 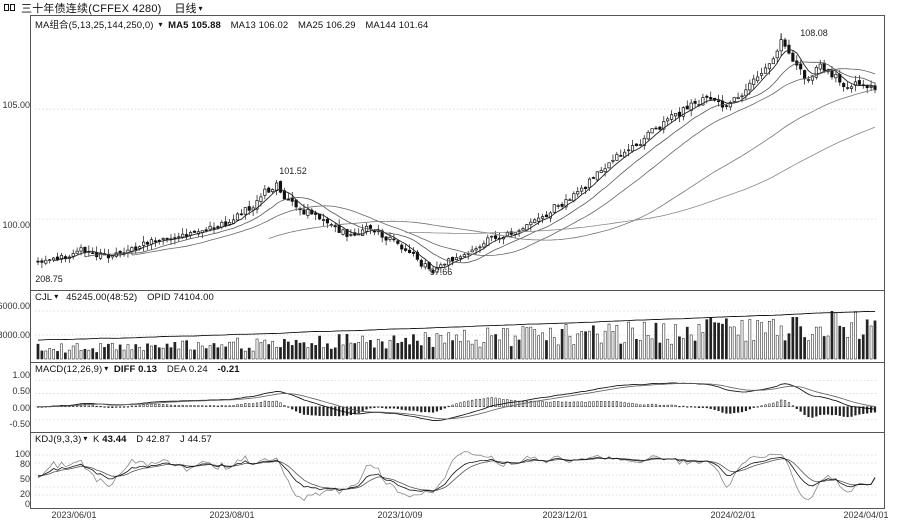 I want to click on price-y-tick: 100.00, so click(x=16, y=225).